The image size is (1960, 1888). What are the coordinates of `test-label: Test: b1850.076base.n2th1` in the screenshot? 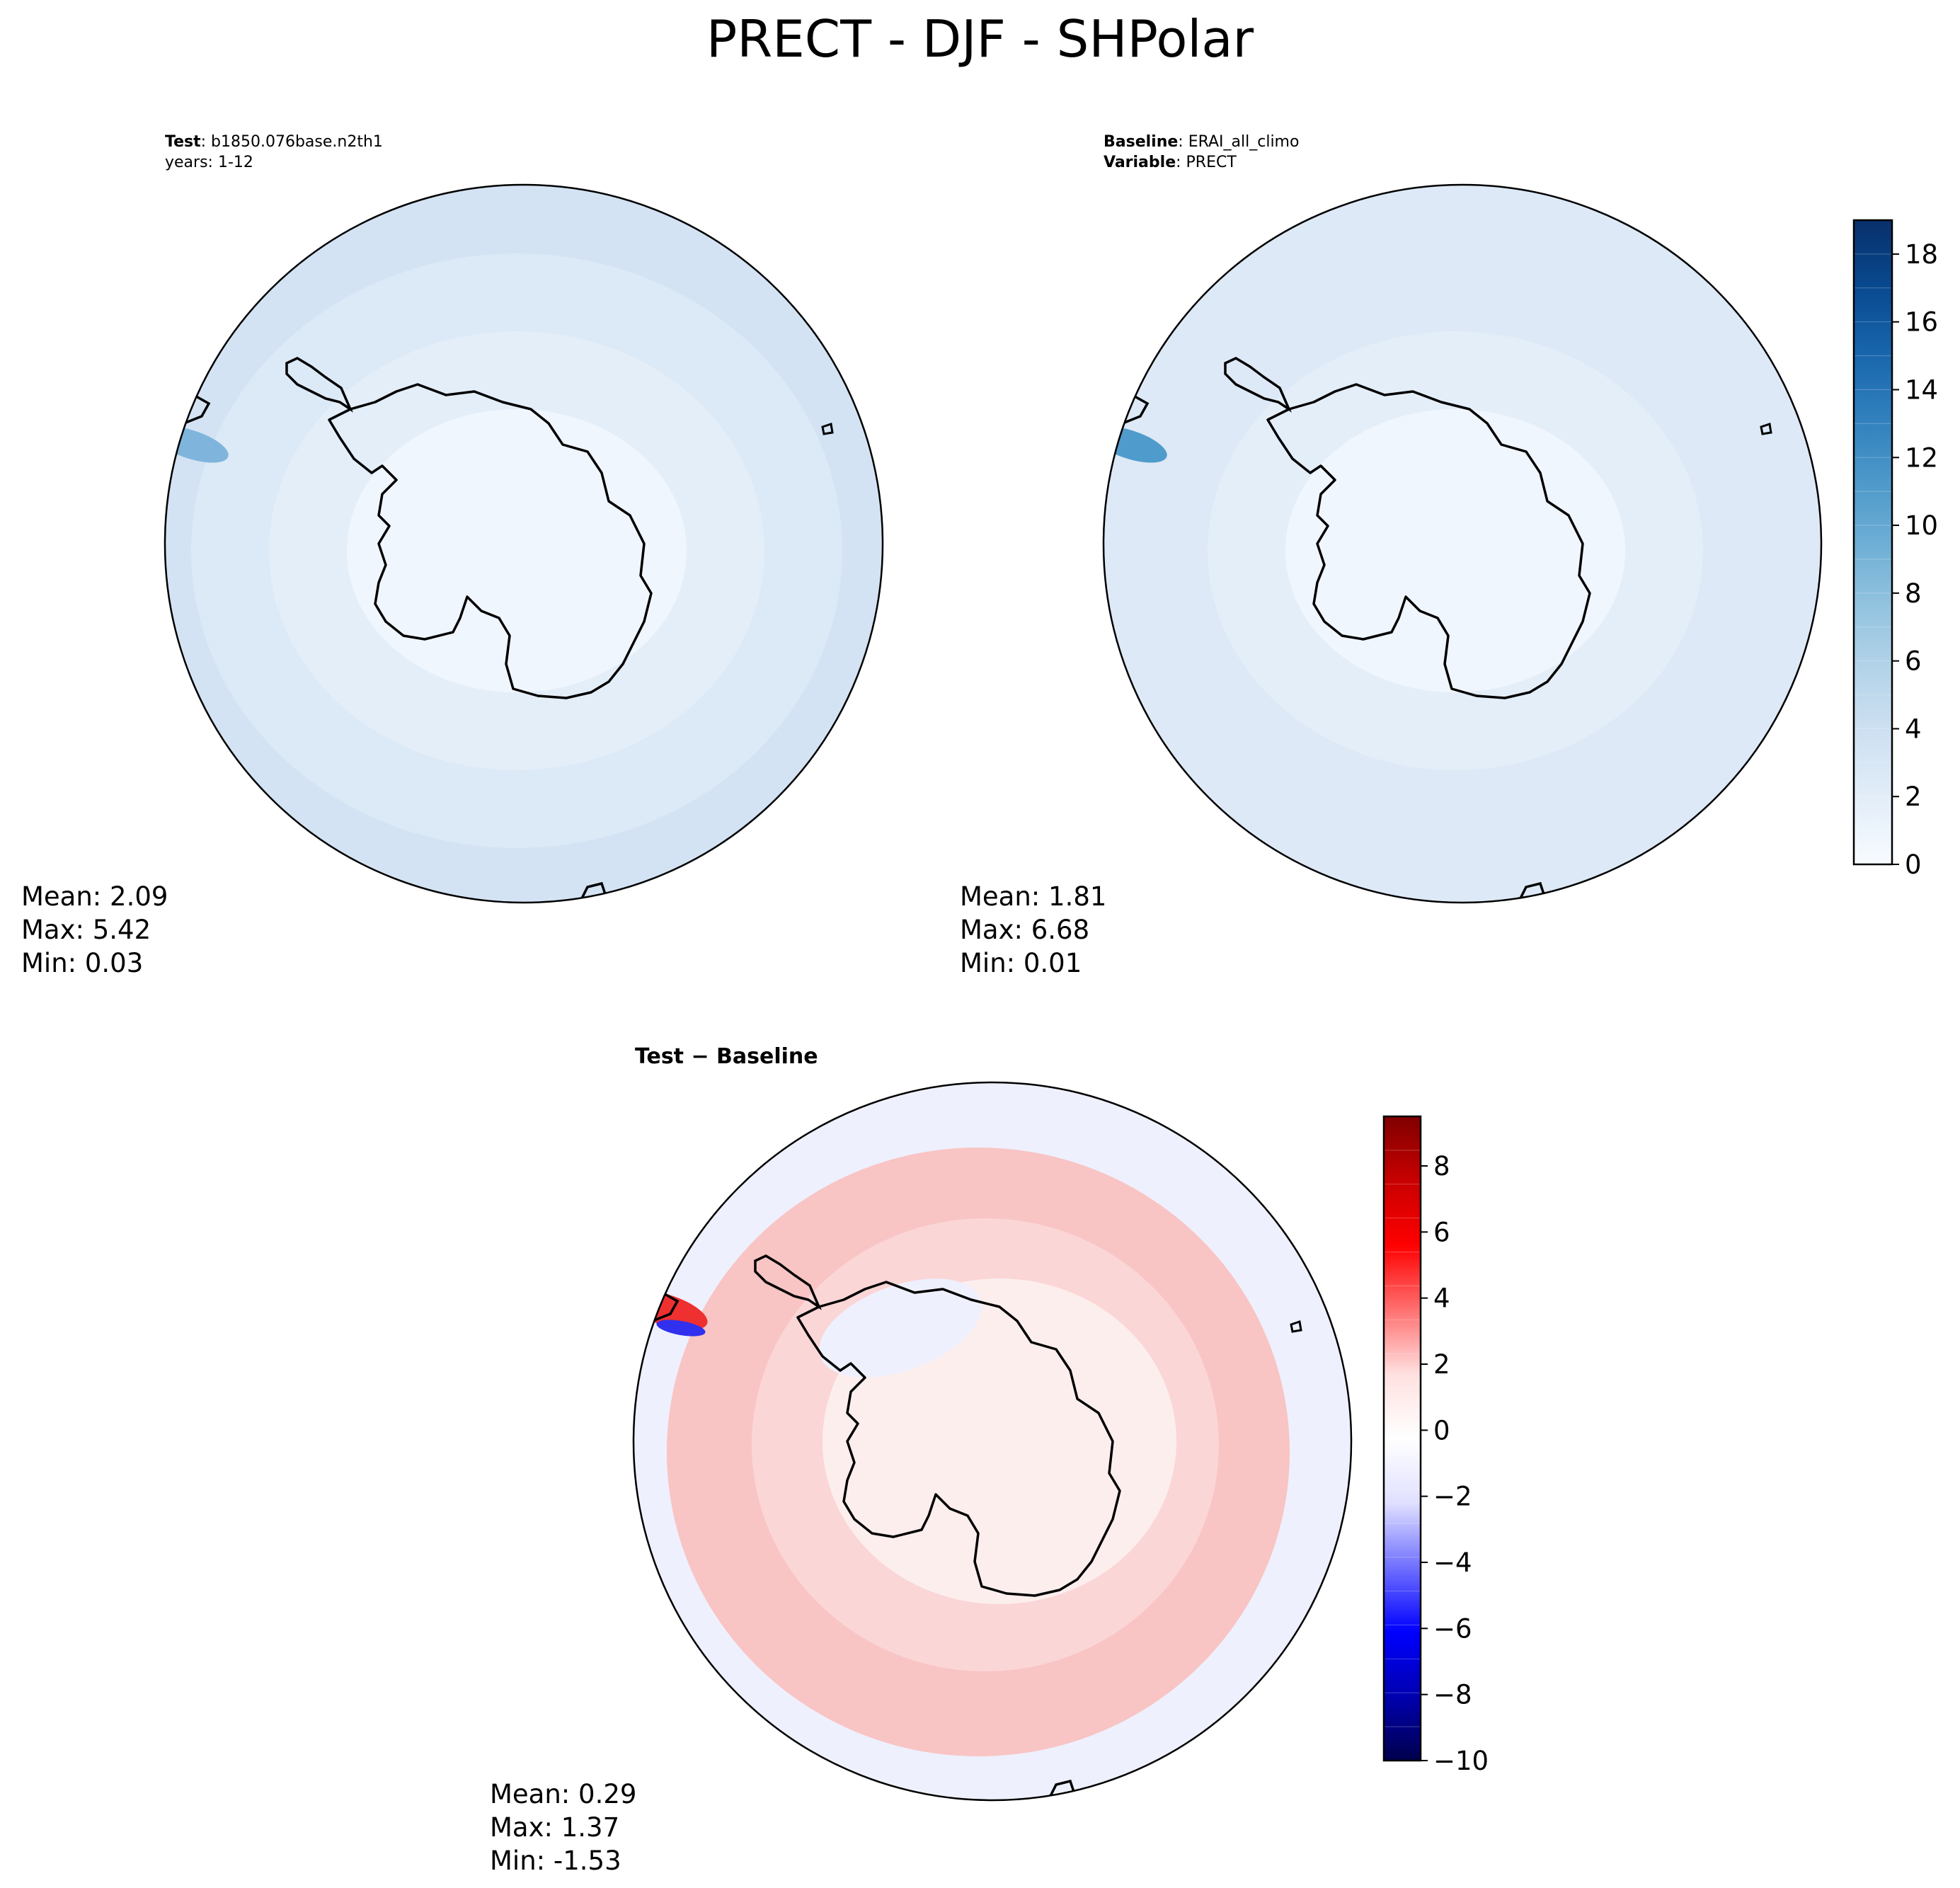 It's located at (274, 142).